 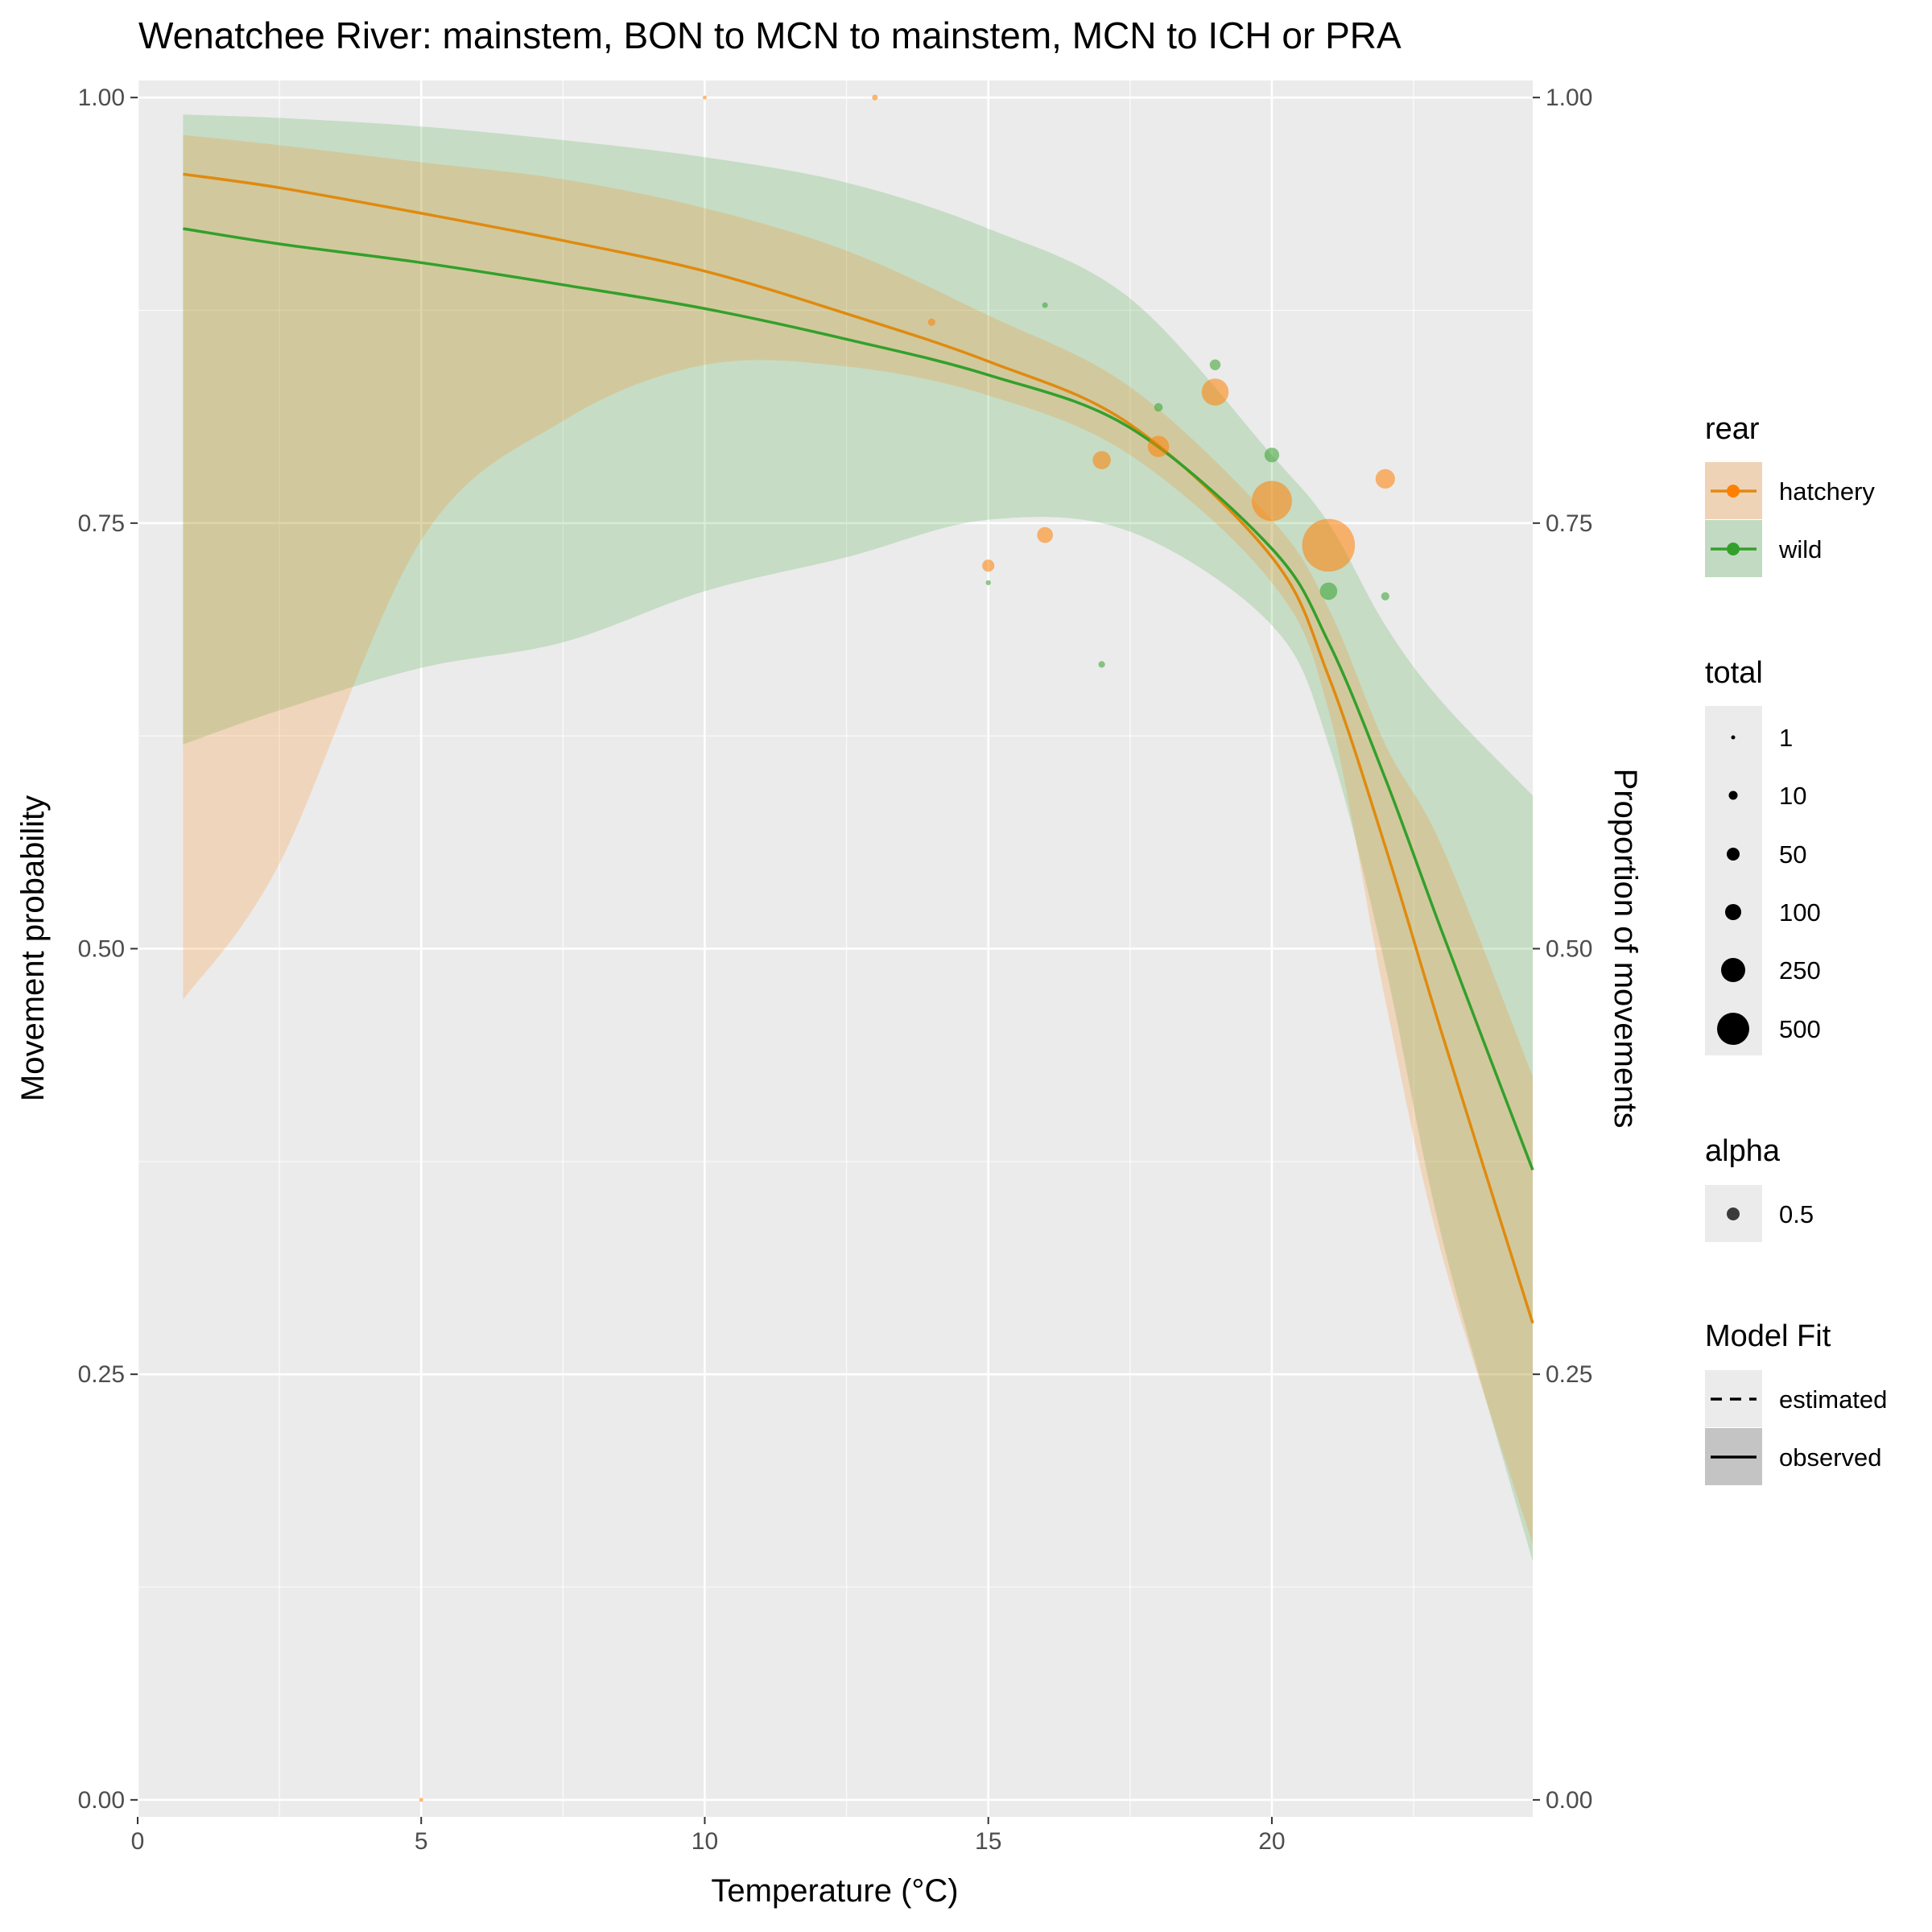 I want to click on legend-model-fit-label-estimated: estimated, so click(x=1833, y=1399).